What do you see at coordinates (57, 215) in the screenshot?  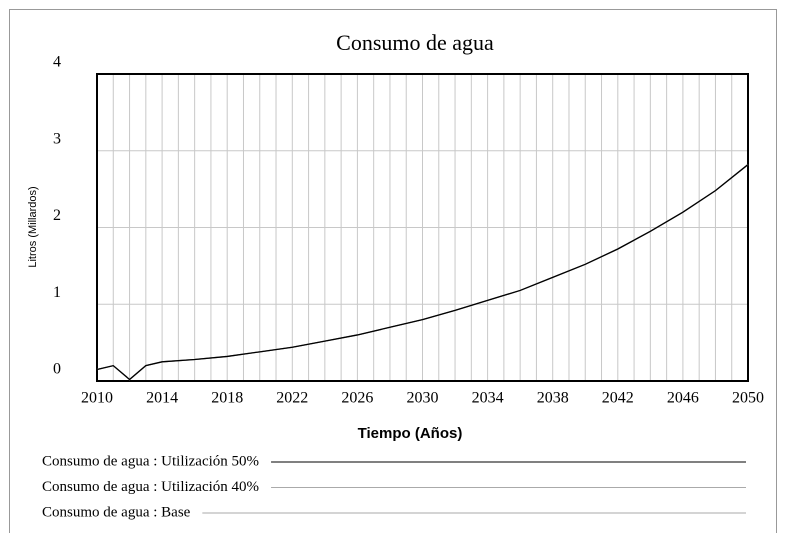 I see `y-tick-label: 2` at bounding box center [57, 215].